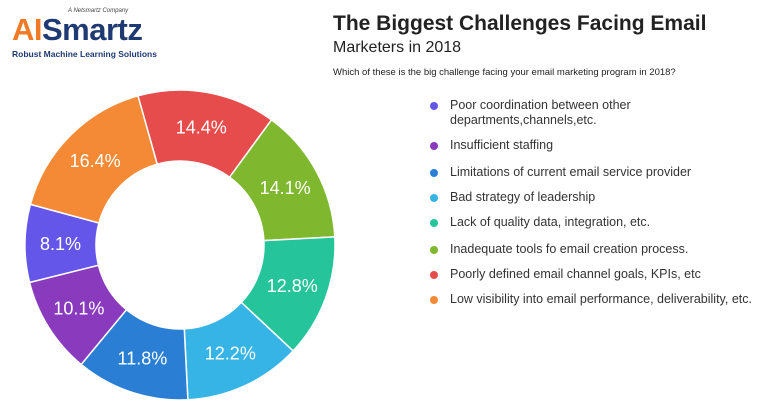 The image size is (768, 401). I want to click on logo-brand-ai: AI, so click(27, 29).